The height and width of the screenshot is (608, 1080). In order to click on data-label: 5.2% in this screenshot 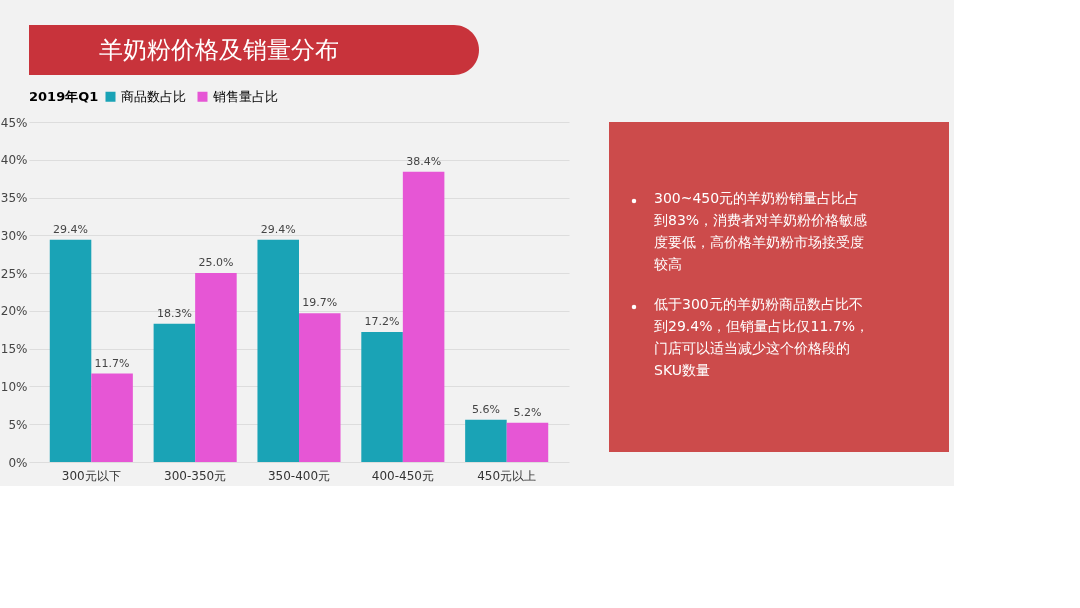, I will do `click(527, 412)`.